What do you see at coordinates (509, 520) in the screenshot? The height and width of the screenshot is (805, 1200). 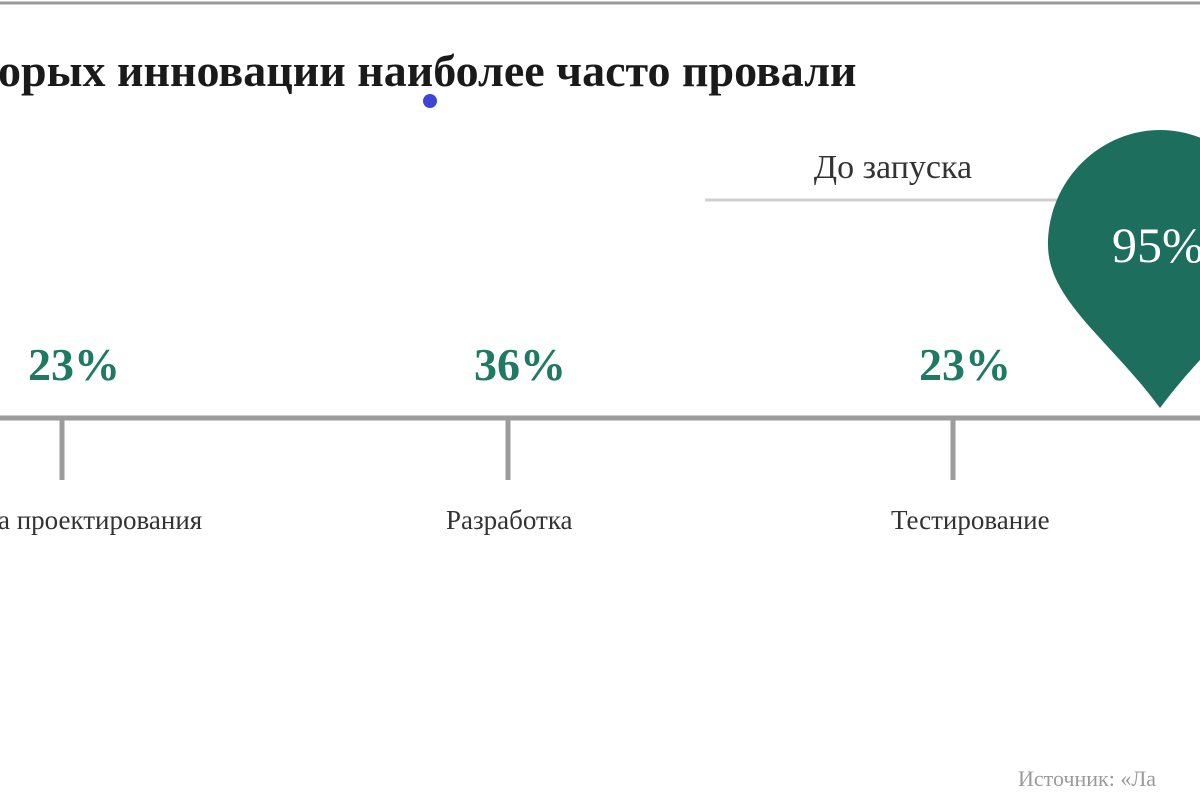 I see `stage-label: Разработка` at bounding box center [509, 520].